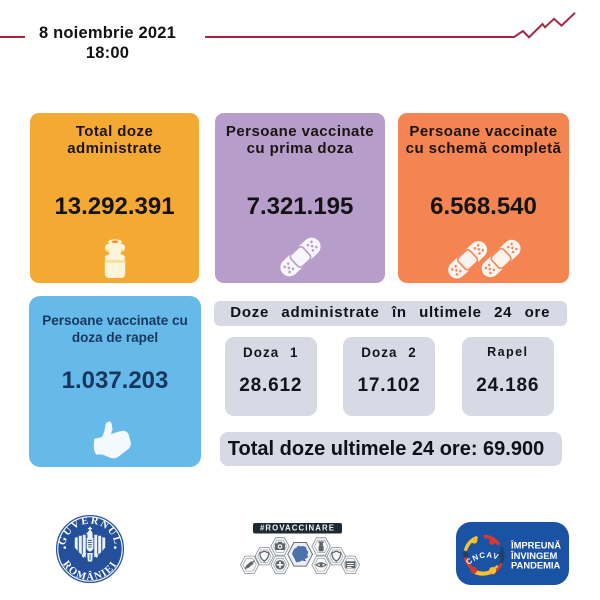  What do you see at coordinates (536, 564) in the screenshot?
I see `svg-text: PANDEMIA` at bounding box center [536, 564].